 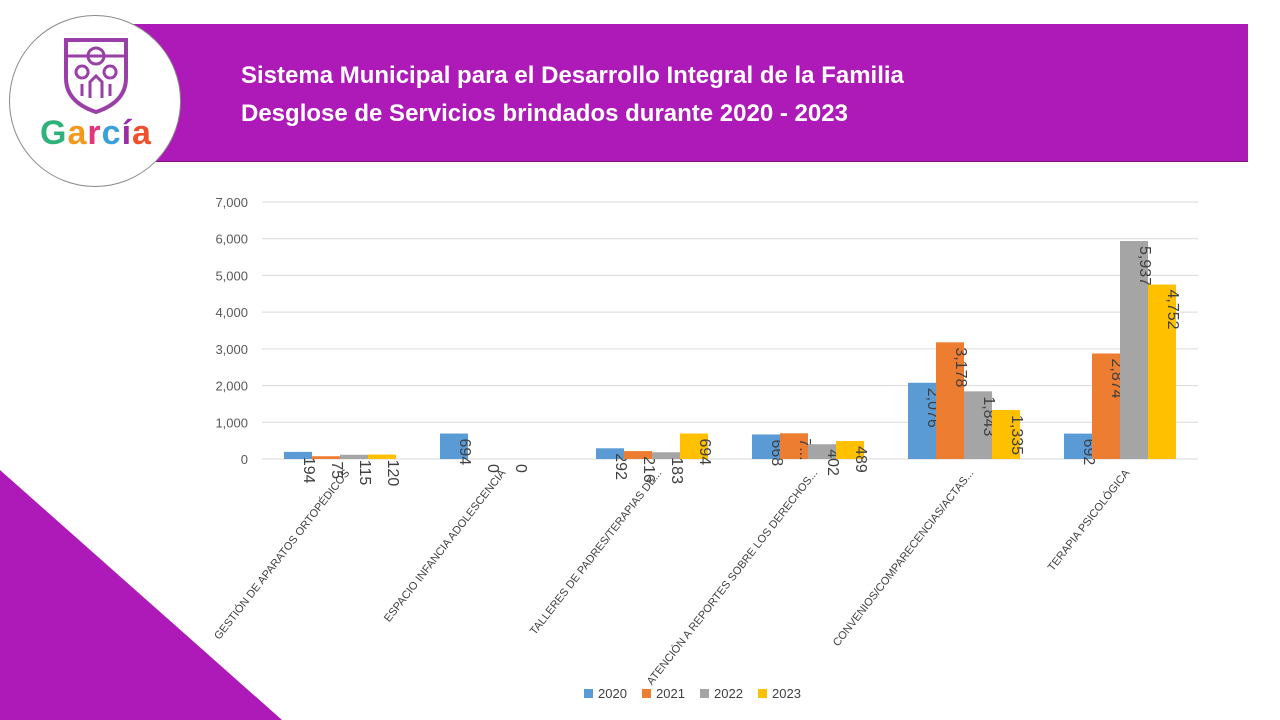 What do you see at coordinates (960, 367) in the screenshot?
I see `data-label: 3,178` at bounding box center [960, 367].